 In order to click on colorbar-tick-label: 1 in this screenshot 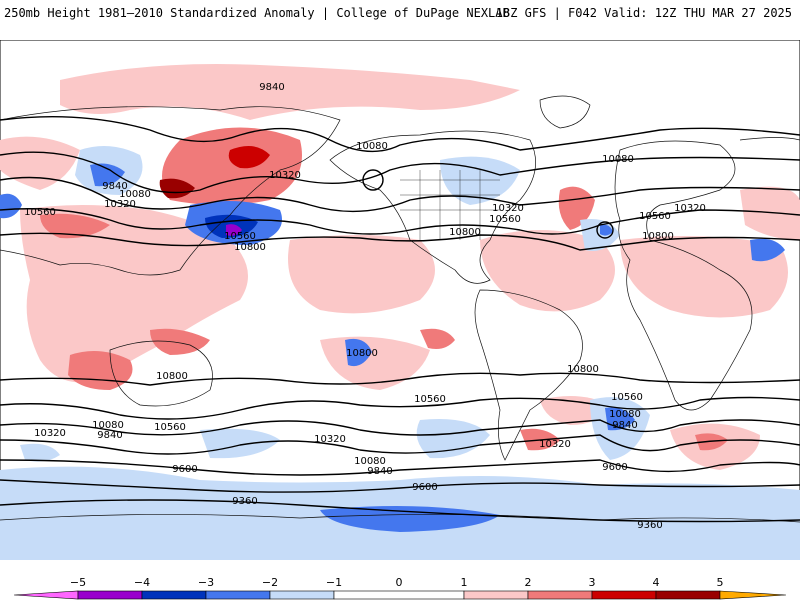, I will do `click(464, 582)`.